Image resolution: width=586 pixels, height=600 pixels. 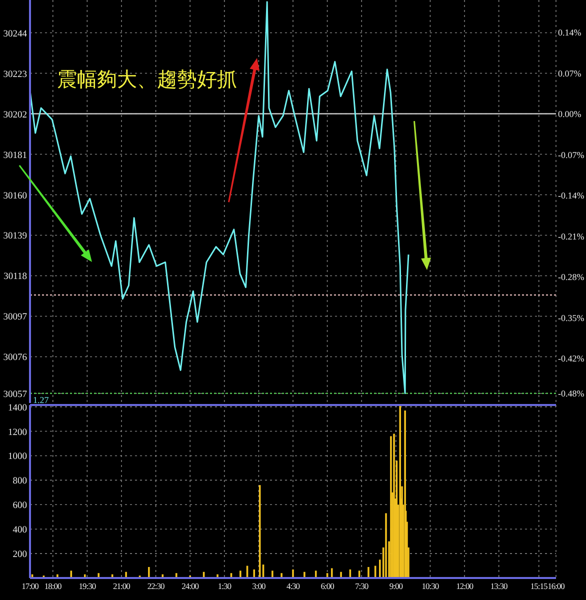 I want to click on y2-tick-label: -0.42%, so click(x=571, y=359).